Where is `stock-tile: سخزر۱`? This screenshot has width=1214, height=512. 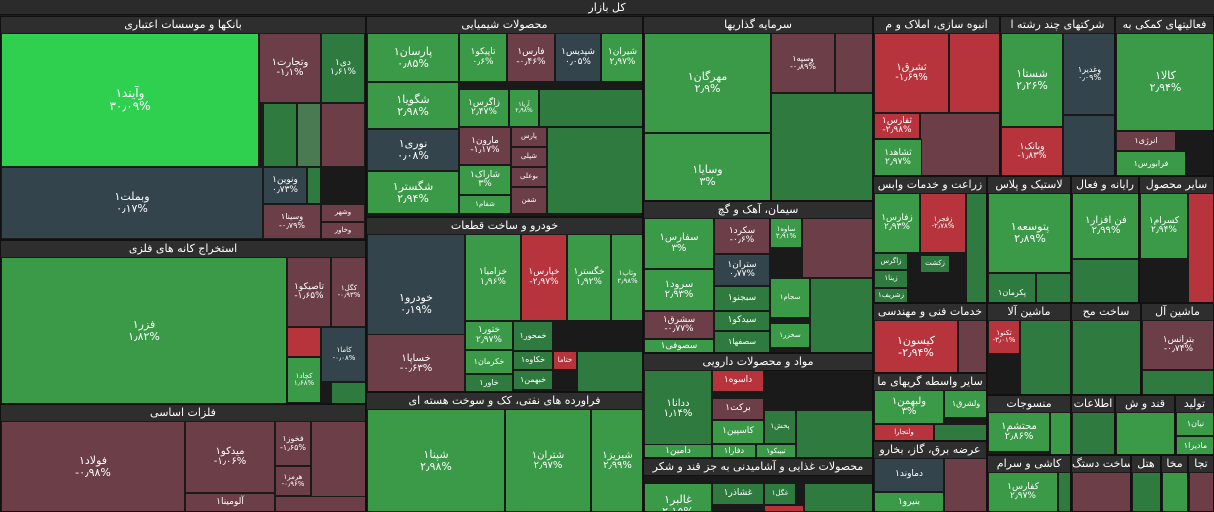 stock-tile: سخزر۱ is located at coordinates (790, 335).